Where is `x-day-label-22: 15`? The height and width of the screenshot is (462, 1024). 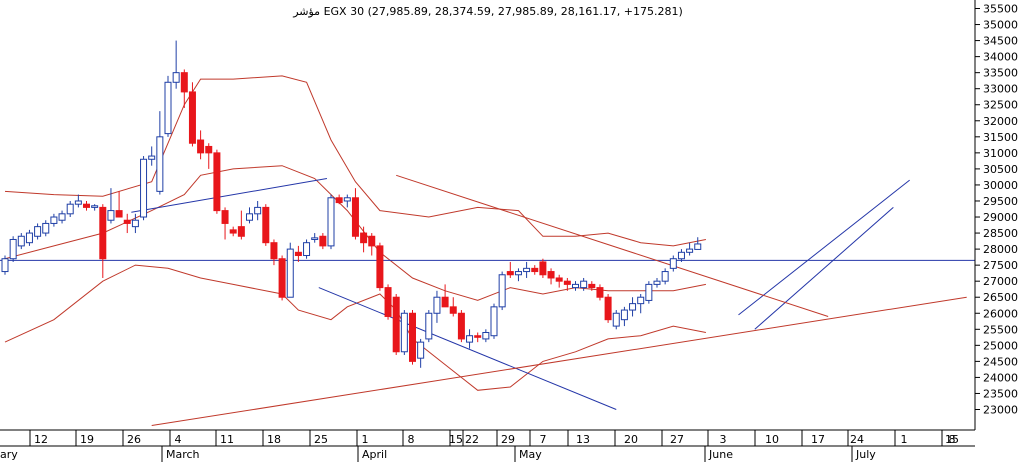
x-day-label-22: 15 is located at coordinates (952, 439).